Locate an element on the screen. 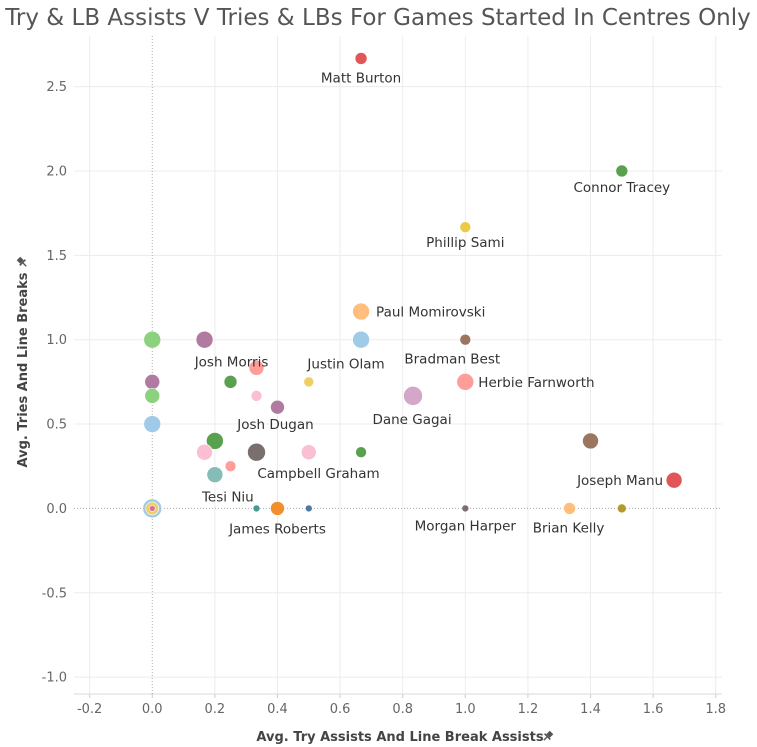  y-axis-pin-icon is located at coordinates (22, 262).